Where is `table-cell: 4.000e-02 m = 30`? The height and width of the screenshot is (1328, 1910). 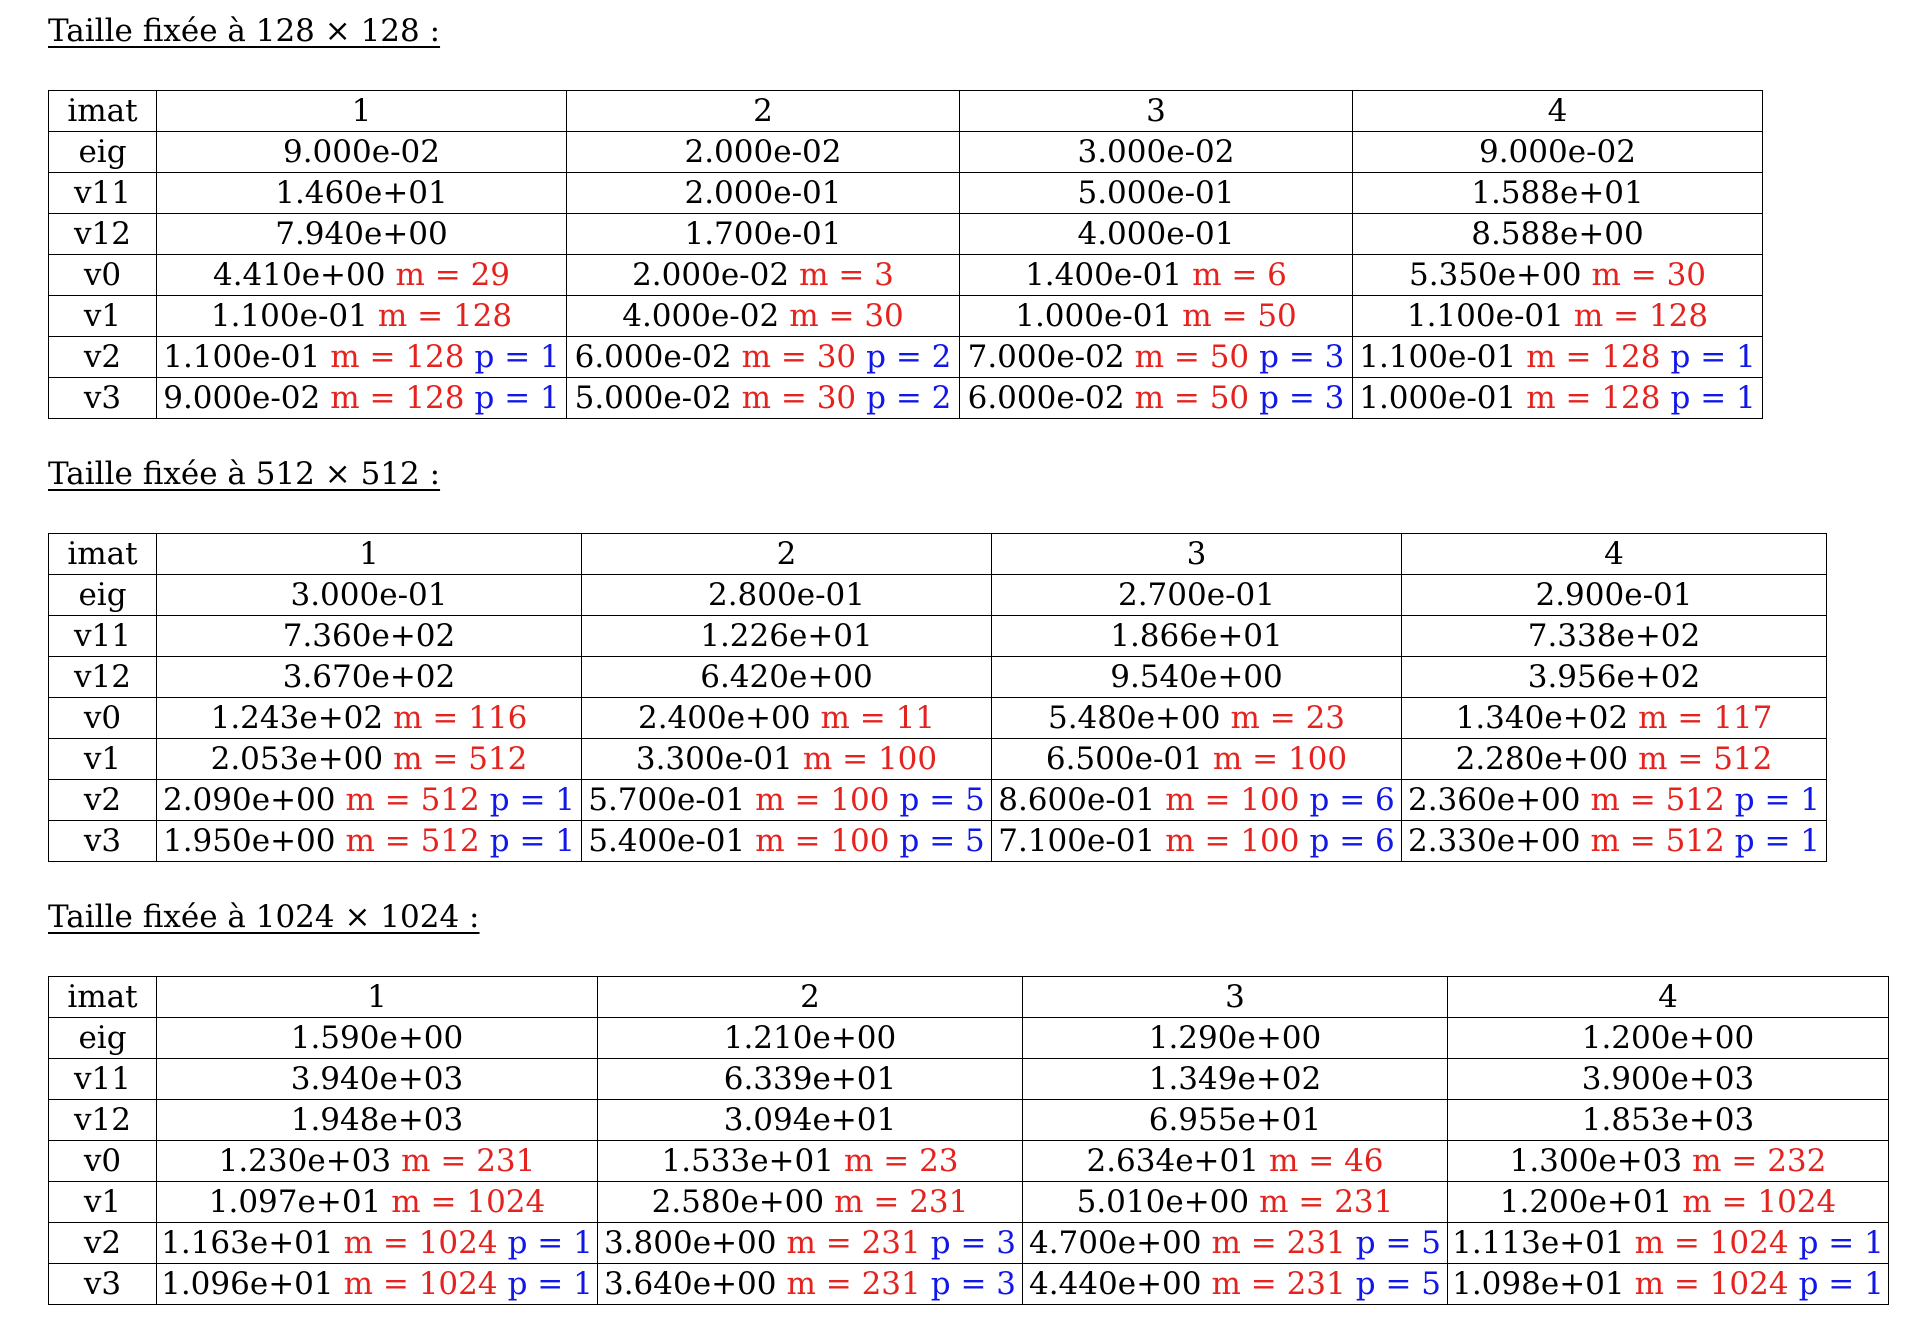
table-cell: 4.000e-02 m = 30 is located at coordinates (763, 316).